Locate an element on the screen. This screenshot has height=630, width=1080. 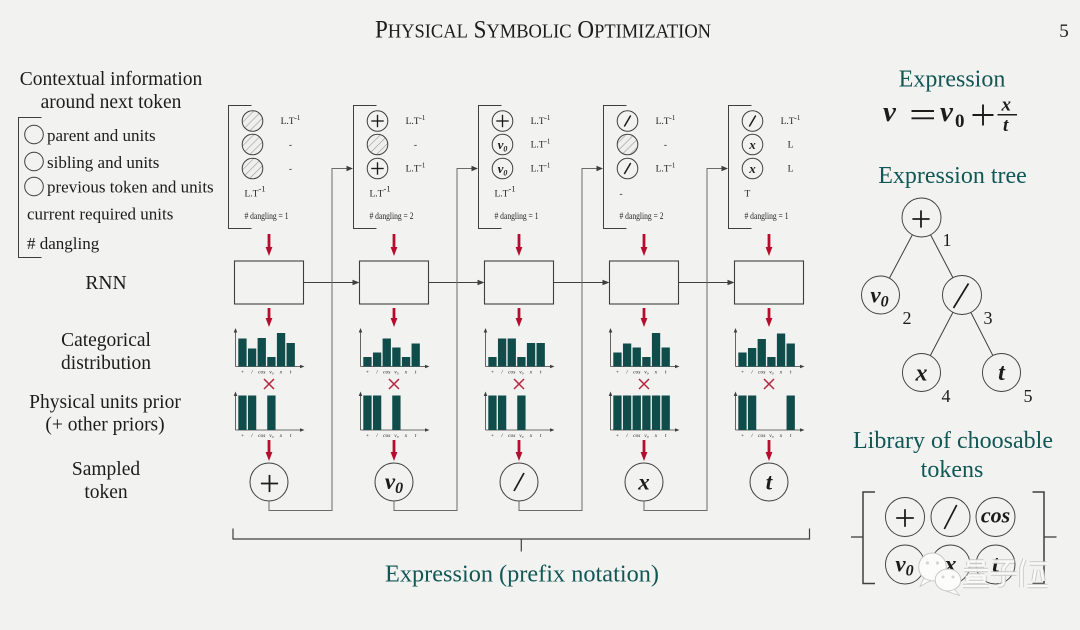
svg-text: parent and units is located at coordinates (101, 135).